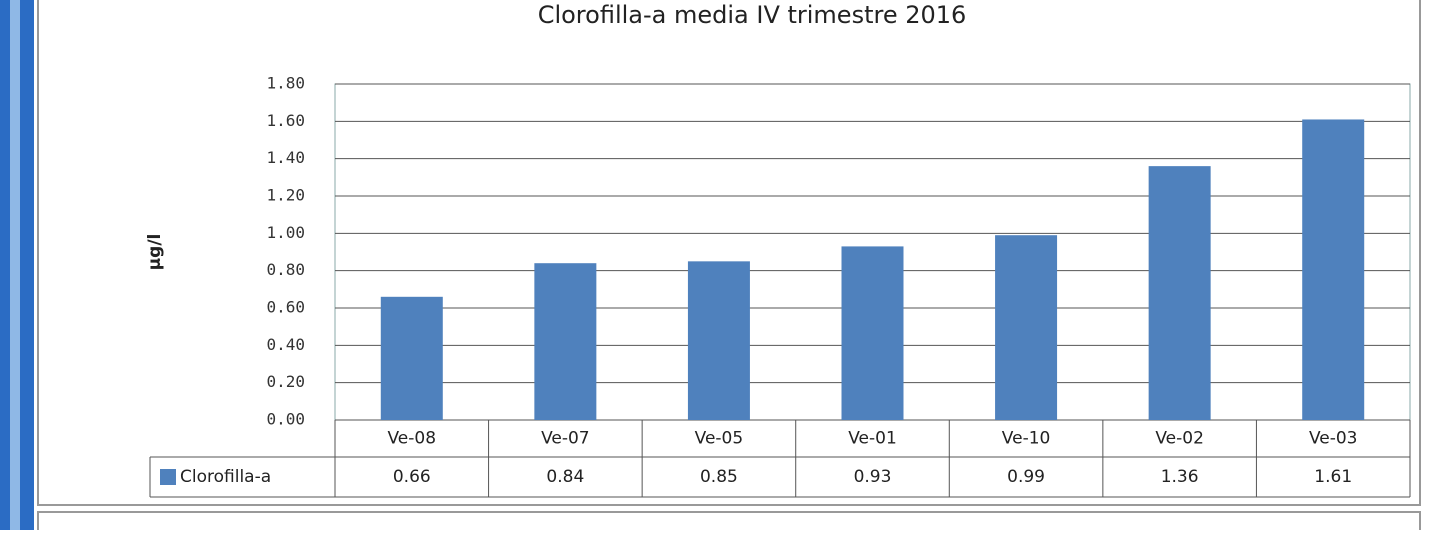  Describe the element at coordinates (1026, 477) in the screenshot. I see `table-value: 0.99` at that location.